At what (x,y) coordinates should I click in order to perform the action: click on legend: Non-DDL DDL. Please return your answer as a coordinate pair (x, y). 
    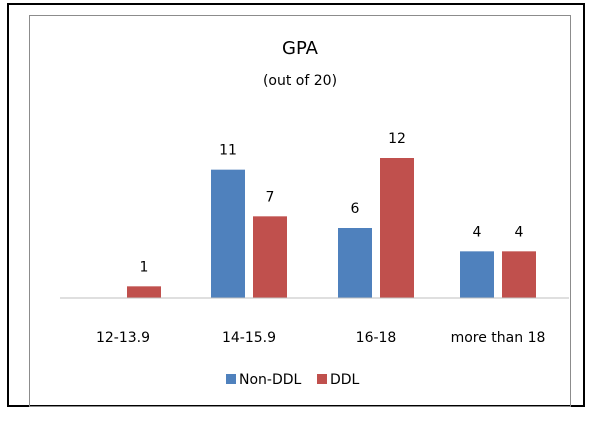
    Looking at the image, I should click on (293, 380).